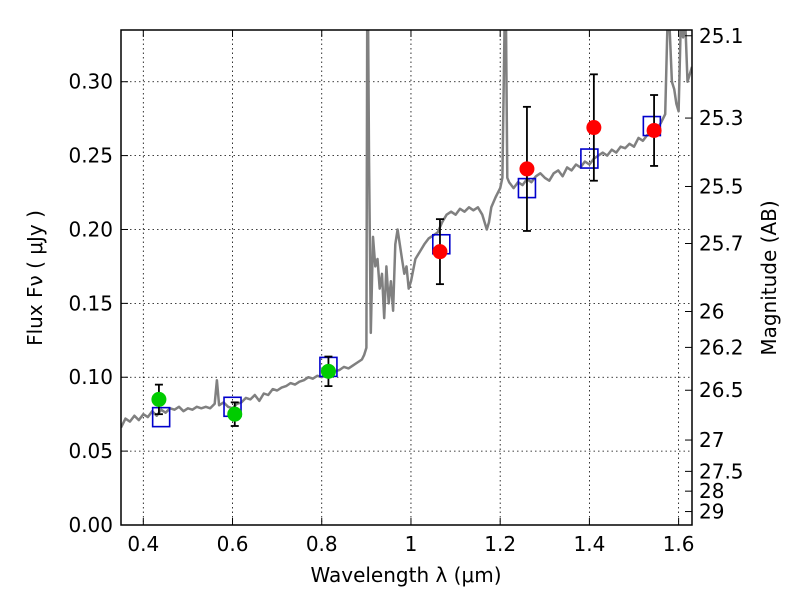  I want to click on mag-tick-label: 27, so click(711, 440).